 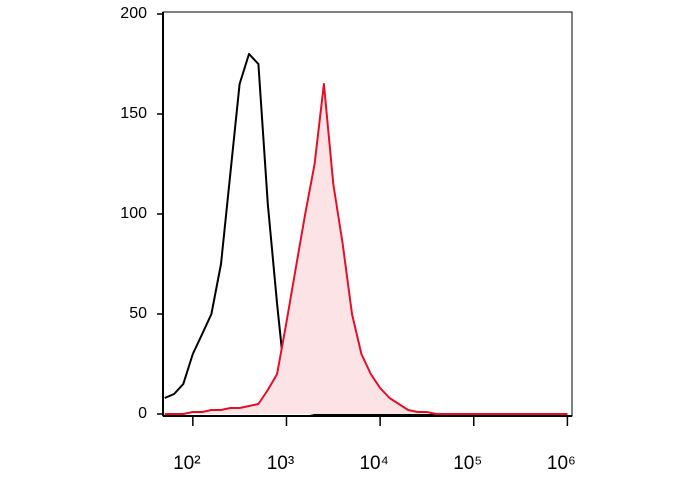 I want to click on x-tick-label: 10⁶, so click(x=561, y=463).